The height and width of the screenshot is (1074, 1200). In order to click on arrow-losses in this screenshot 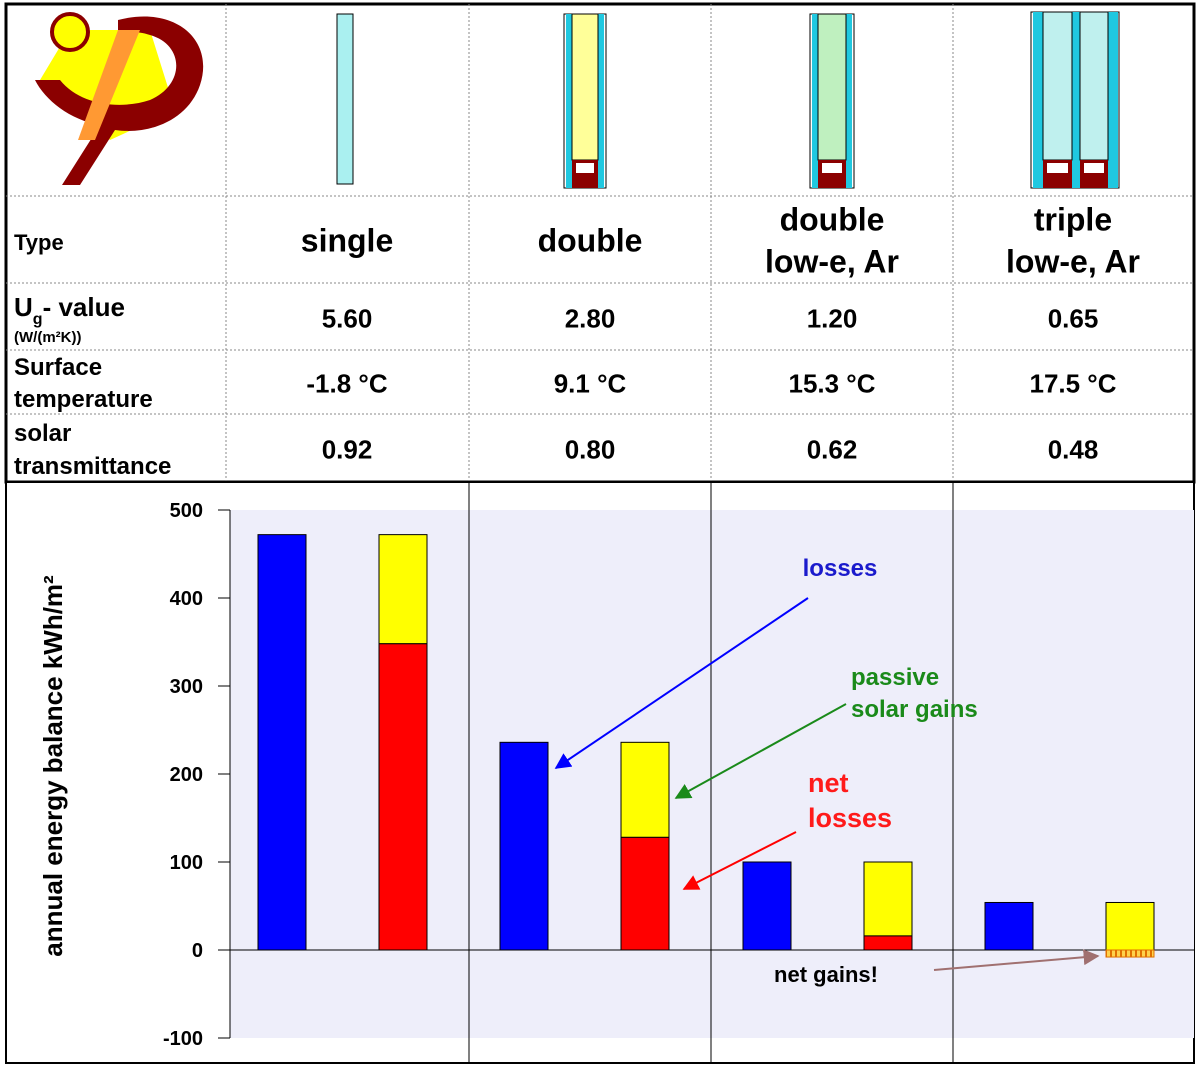, I will do `click(681, 683)`.